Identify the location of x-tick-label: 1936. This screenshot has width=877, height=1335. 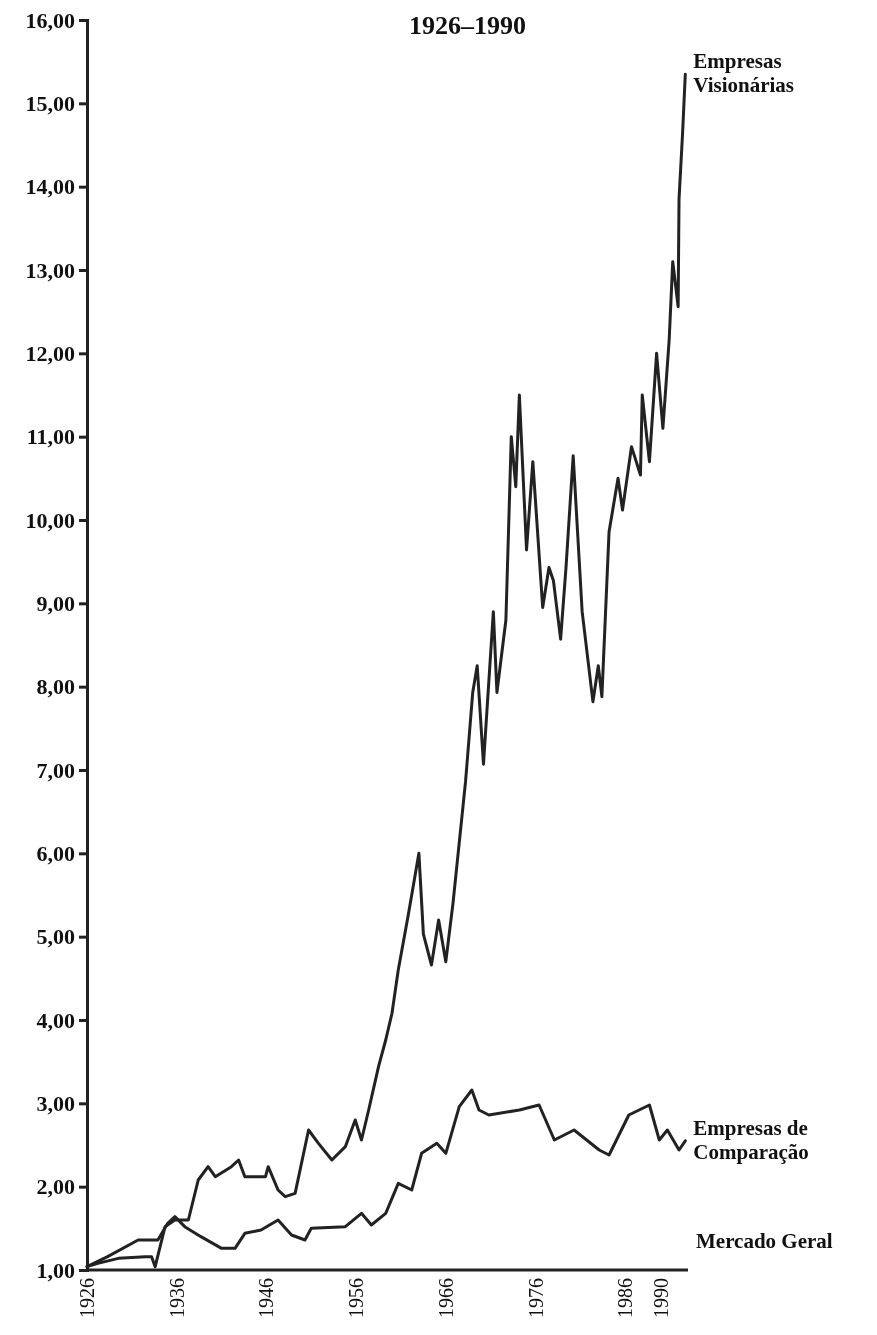
(176, 1298).